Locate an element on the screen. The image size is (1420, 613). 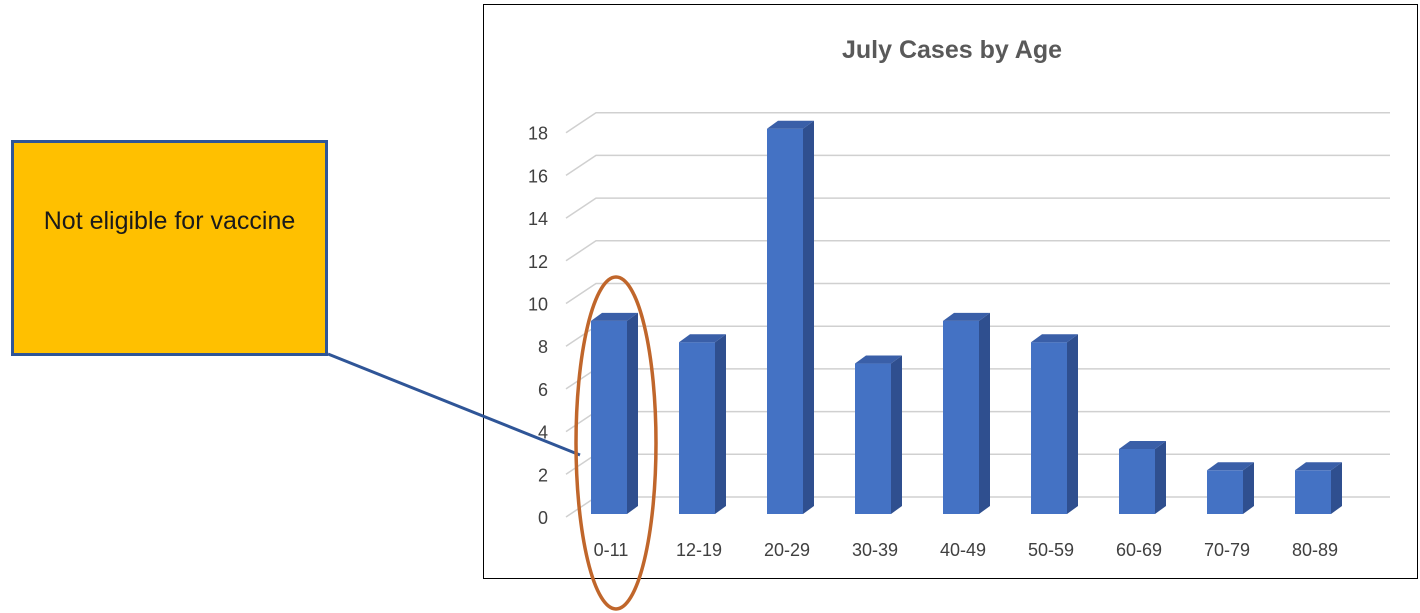
x-tick-label: 70-79 is located at coordinates (1227, 550).